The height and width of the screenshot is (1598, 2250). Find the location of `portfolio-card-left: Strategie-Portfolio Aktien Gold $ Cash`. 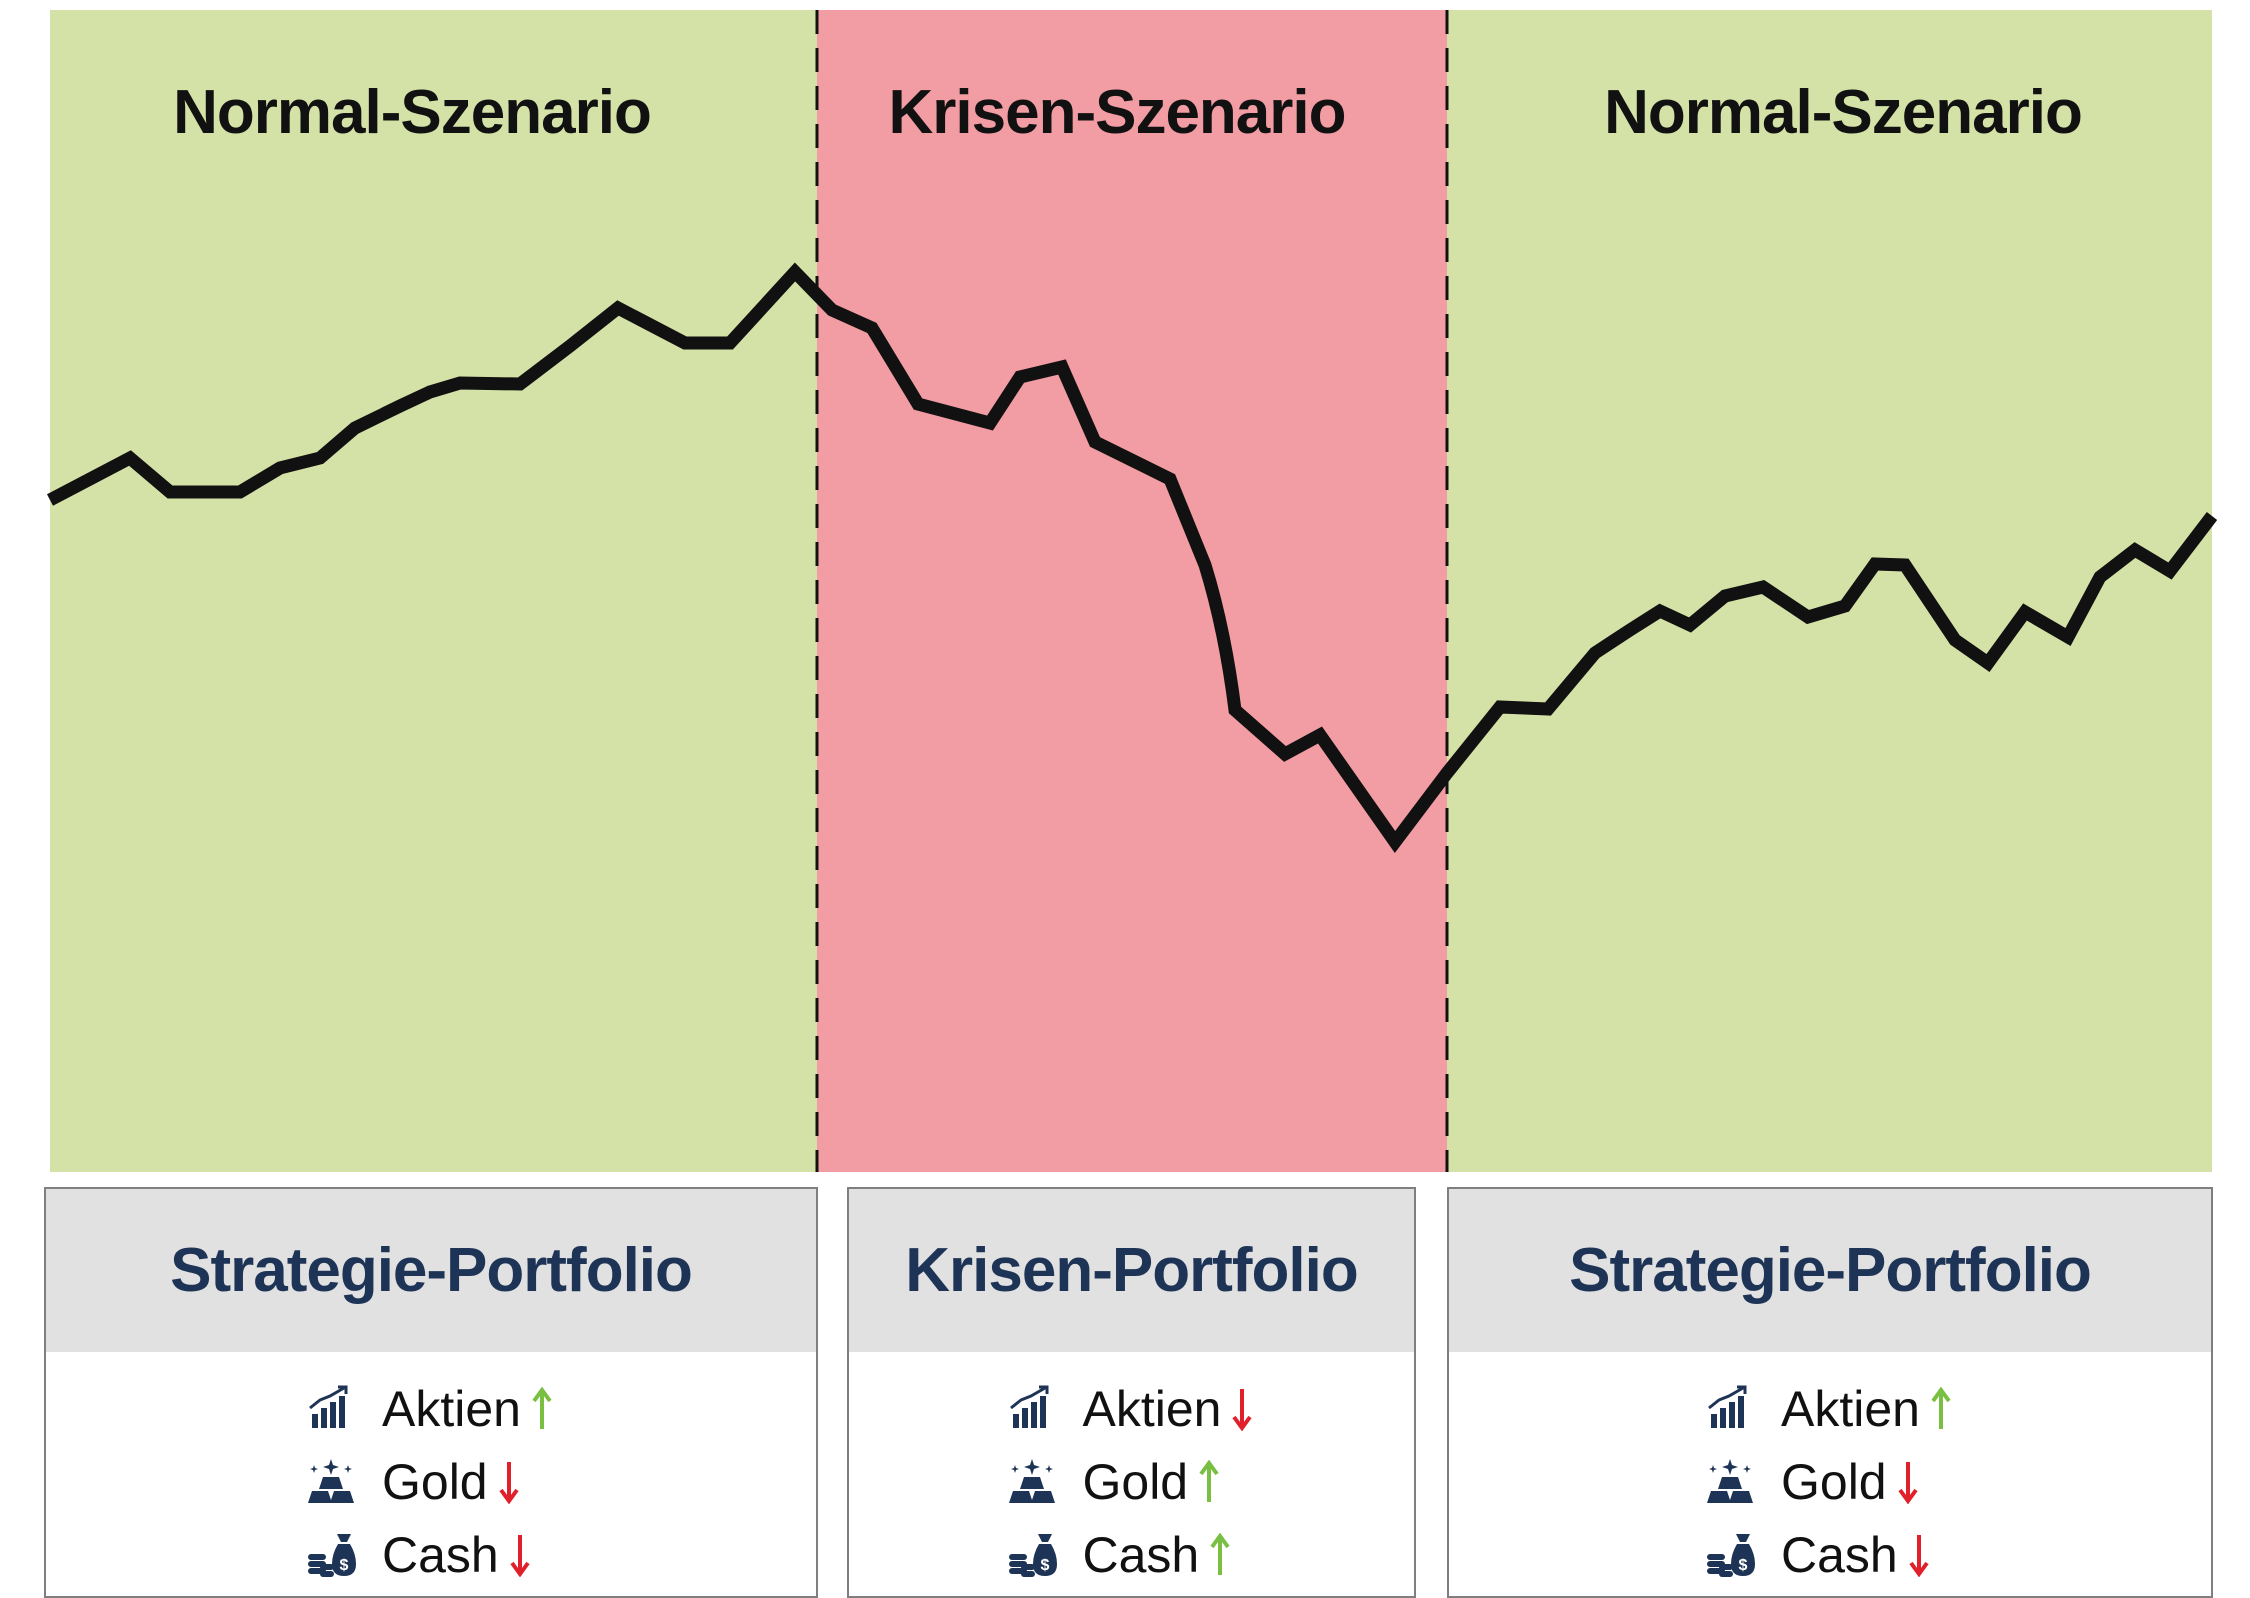

portfolio-card-left: Strategie-Portfolio Aktien Gold $ Cash is located at coordinates (431, 1392).